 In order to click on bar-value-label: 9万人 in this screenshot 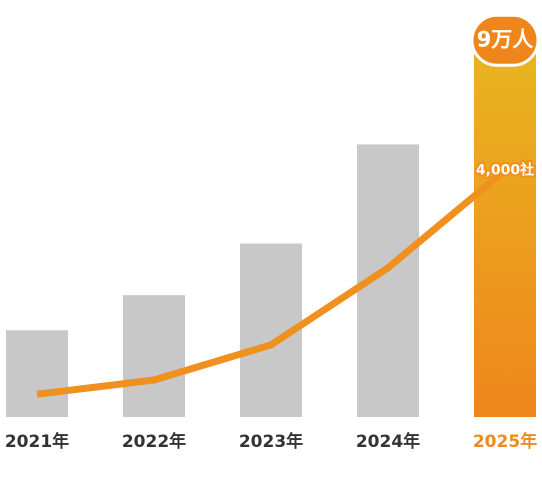, I will do `click(505, 39)`.